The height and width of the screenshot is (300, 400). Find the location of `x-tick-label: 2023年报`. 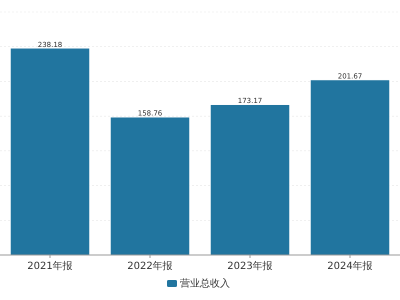

x-tick-label: 2023年报 is located at coordinates (250, 266).